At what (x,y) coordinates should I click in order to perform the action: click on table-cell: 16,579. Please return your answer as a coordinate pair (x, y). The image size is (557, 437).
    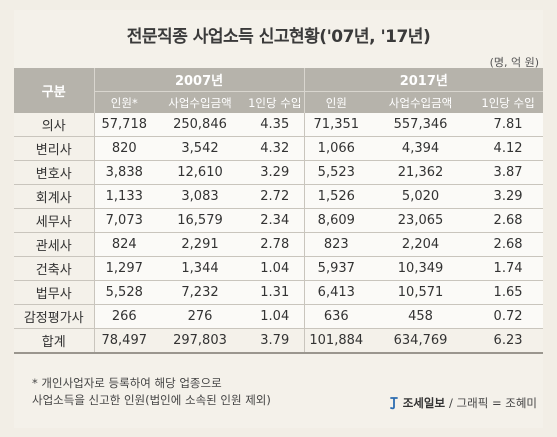
    Looking at the image, I should click on (200, 220).